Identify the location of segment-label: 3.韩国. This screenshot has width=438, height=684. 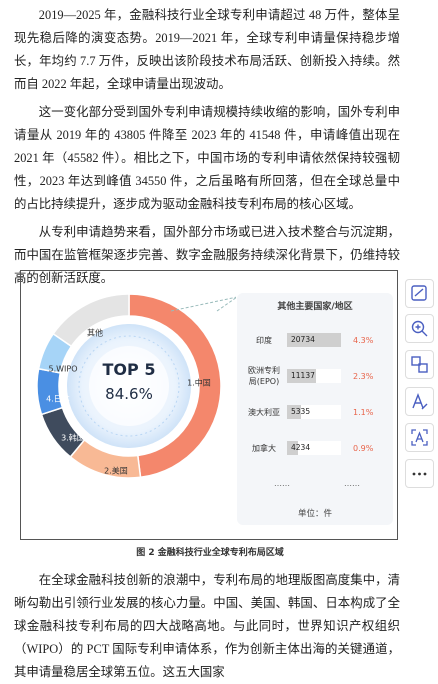
(73, 438).